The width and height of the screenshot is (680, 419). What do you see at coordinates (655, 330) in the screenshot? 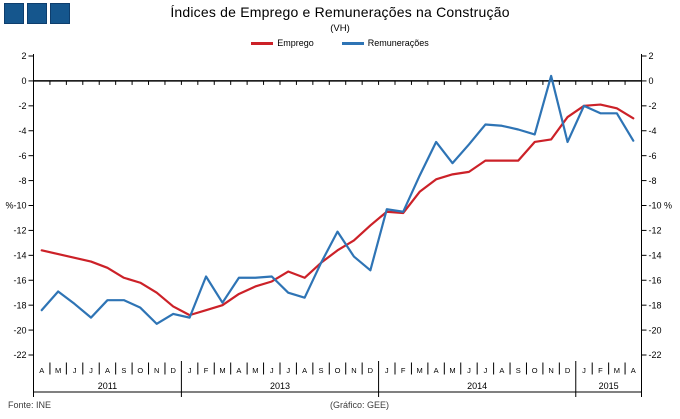
I see `y-tick-label-right: -20` at bounding box center [655, 330].